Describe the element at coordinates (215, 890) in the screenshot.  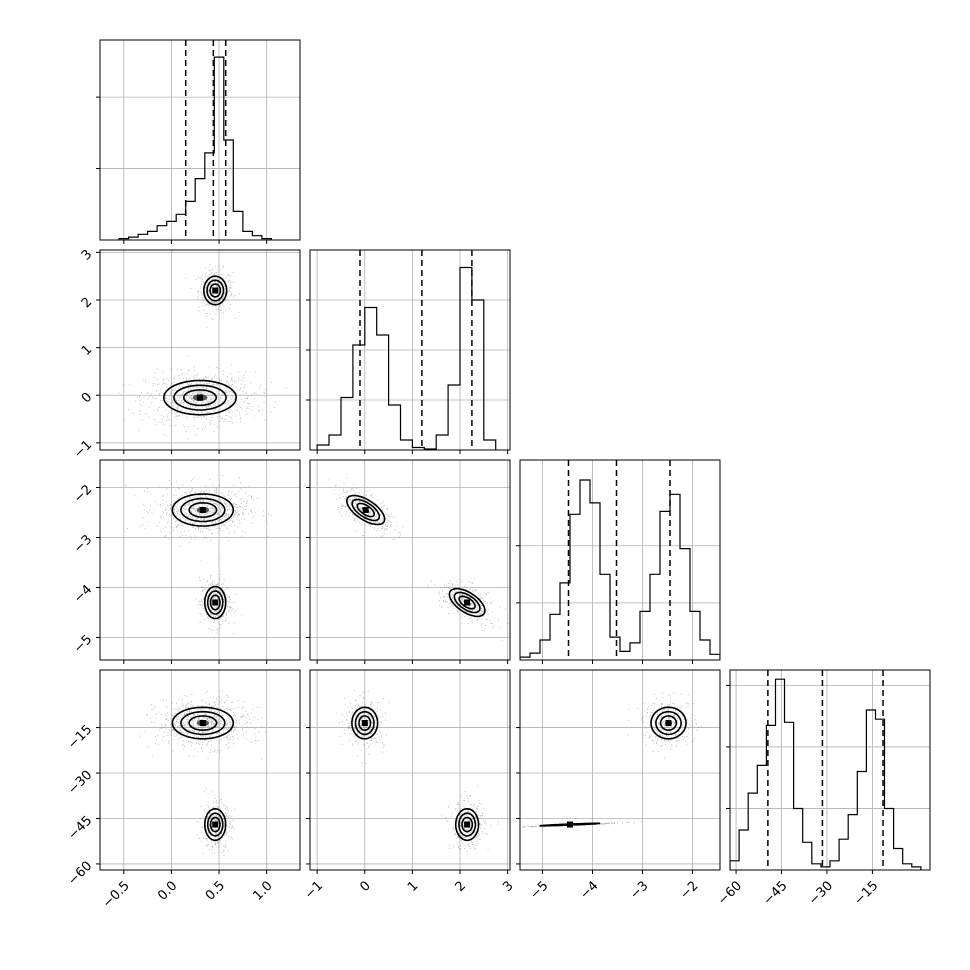
I see `x-tick-label: 0.5` at that location.